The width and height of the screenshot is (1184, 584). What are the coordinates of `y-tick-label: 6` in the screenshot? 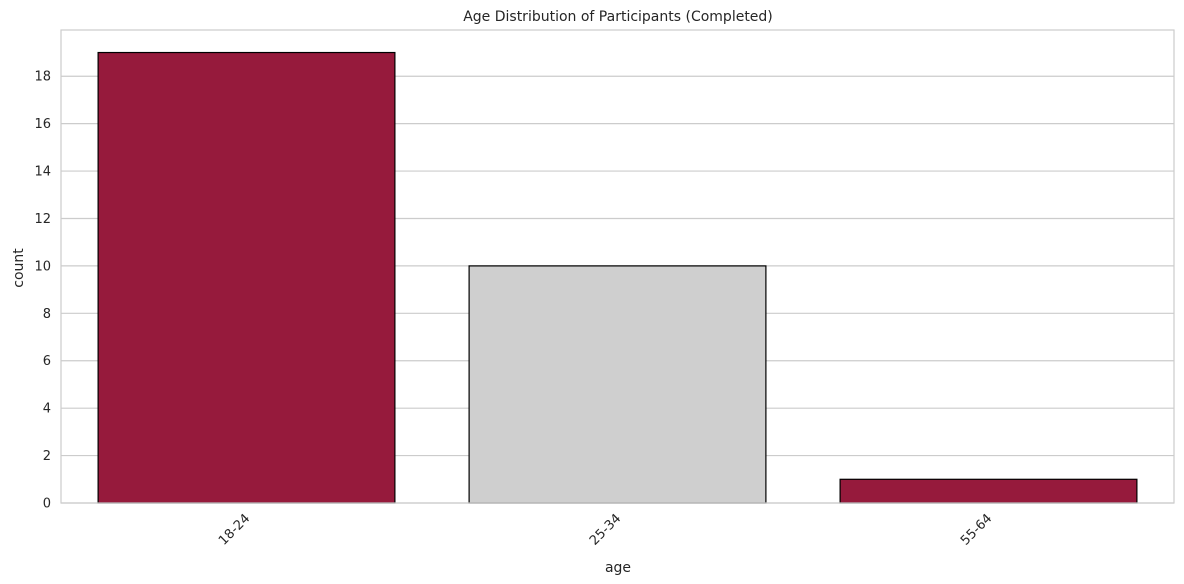 It's located at (47, 361).